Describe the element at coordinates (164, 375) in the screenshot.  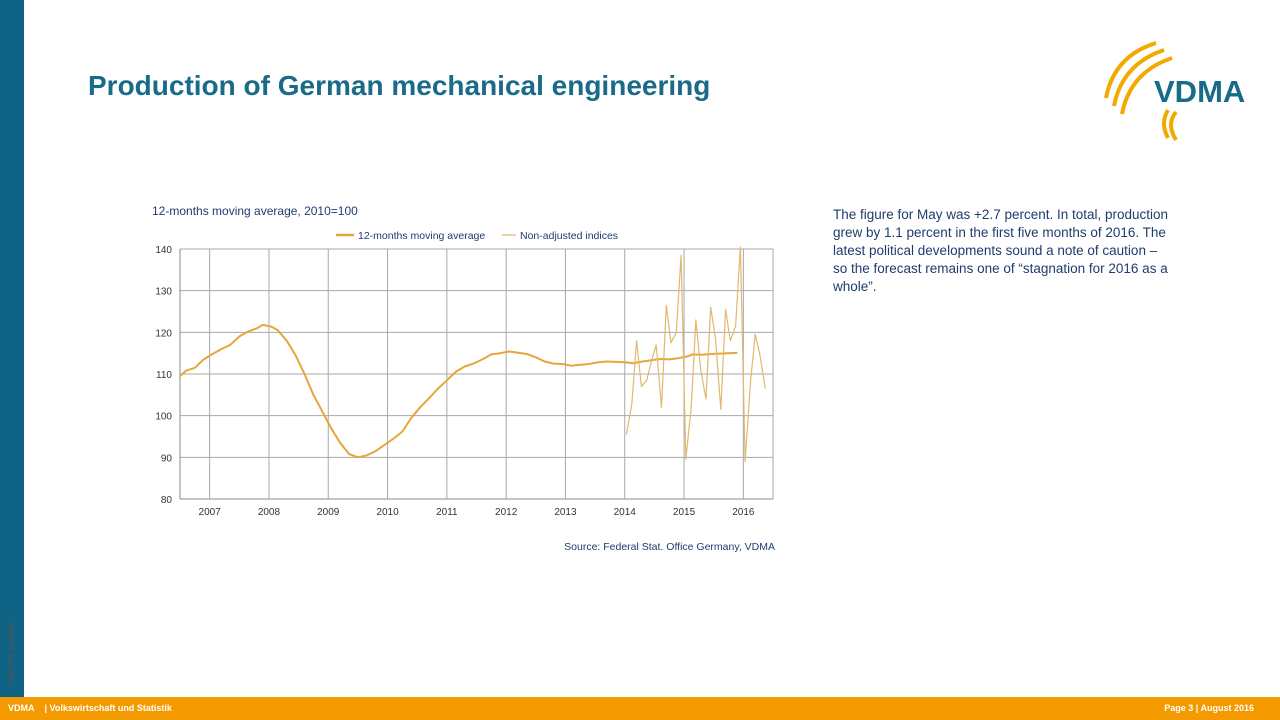
I see `y-tick-label-110: 110` at that location.